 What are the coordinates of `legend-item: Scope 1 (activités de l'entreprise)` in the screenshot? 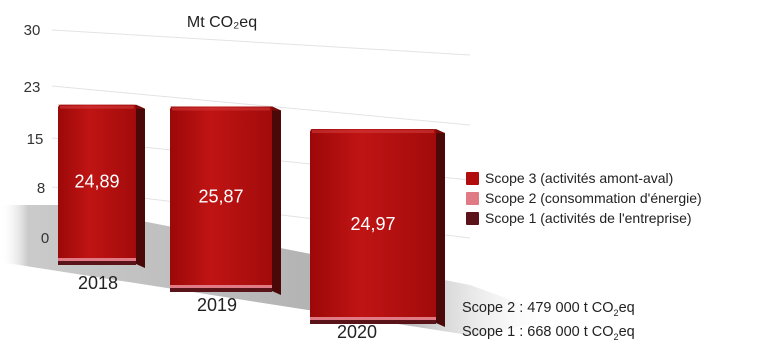 It's located at (584, 218).